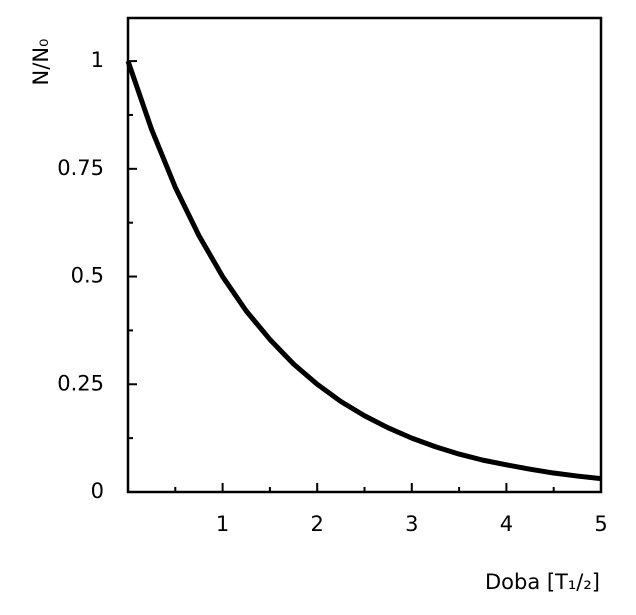  I want to click on x-tick-label: 2, so click(317, 524).